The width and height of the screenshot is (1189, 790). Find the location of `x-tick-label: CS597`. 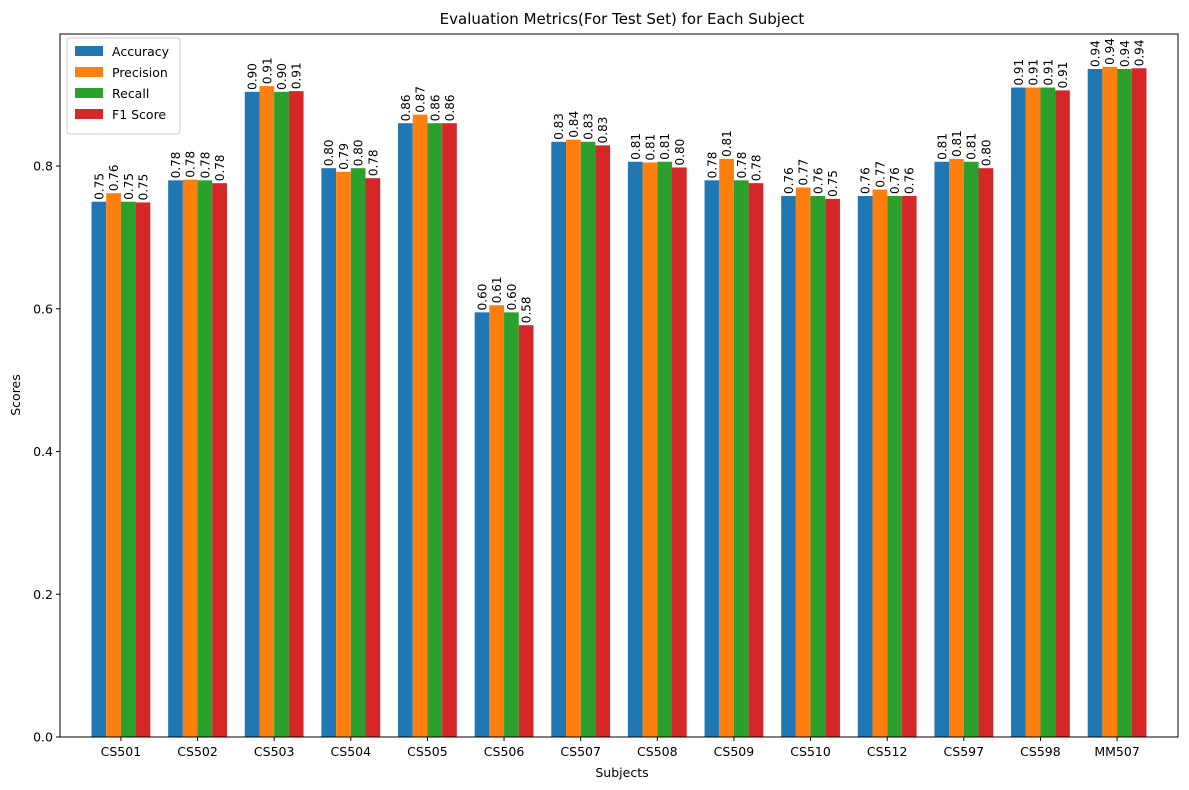

x-tick-label: CS597 is located at coordinates (964, 751).